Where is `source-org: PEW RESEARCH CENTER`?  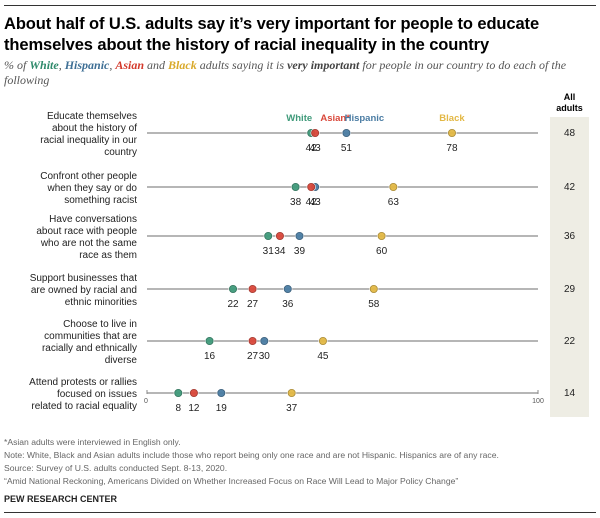 source-org: PEW RESEARCH CENTER is located at coordinates (61, 499).